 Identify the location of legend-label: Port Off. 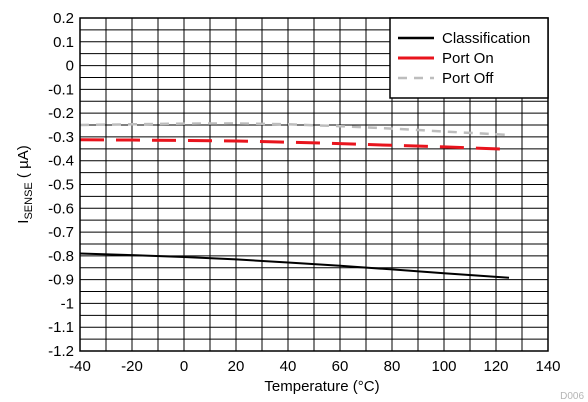
(468, 78).